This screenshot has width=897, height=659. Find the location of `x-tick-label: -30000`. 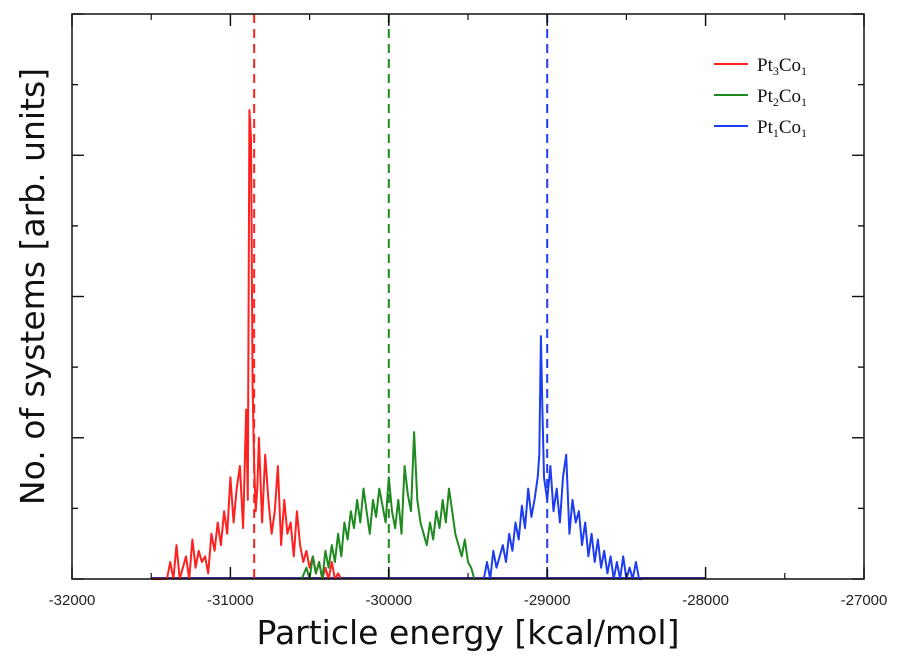

x-tick-label: -30000 is located at coordinates (388, 600).